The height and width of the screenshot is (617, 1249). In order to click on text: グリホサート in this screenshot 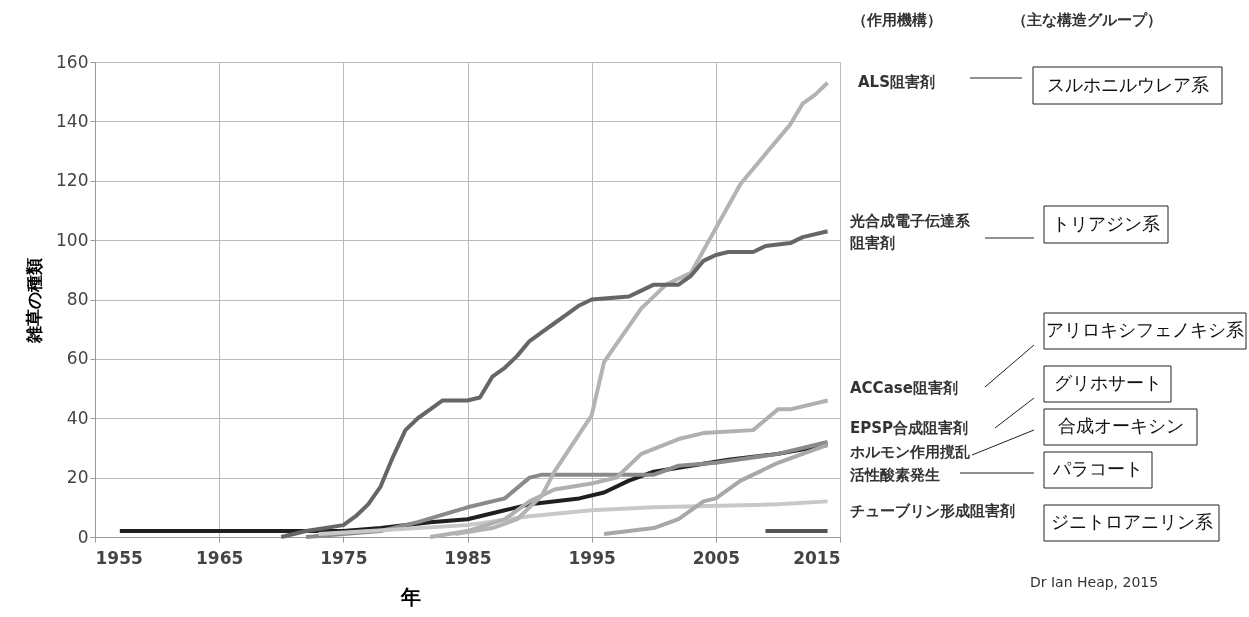, I will do `click(1107, 382)`.